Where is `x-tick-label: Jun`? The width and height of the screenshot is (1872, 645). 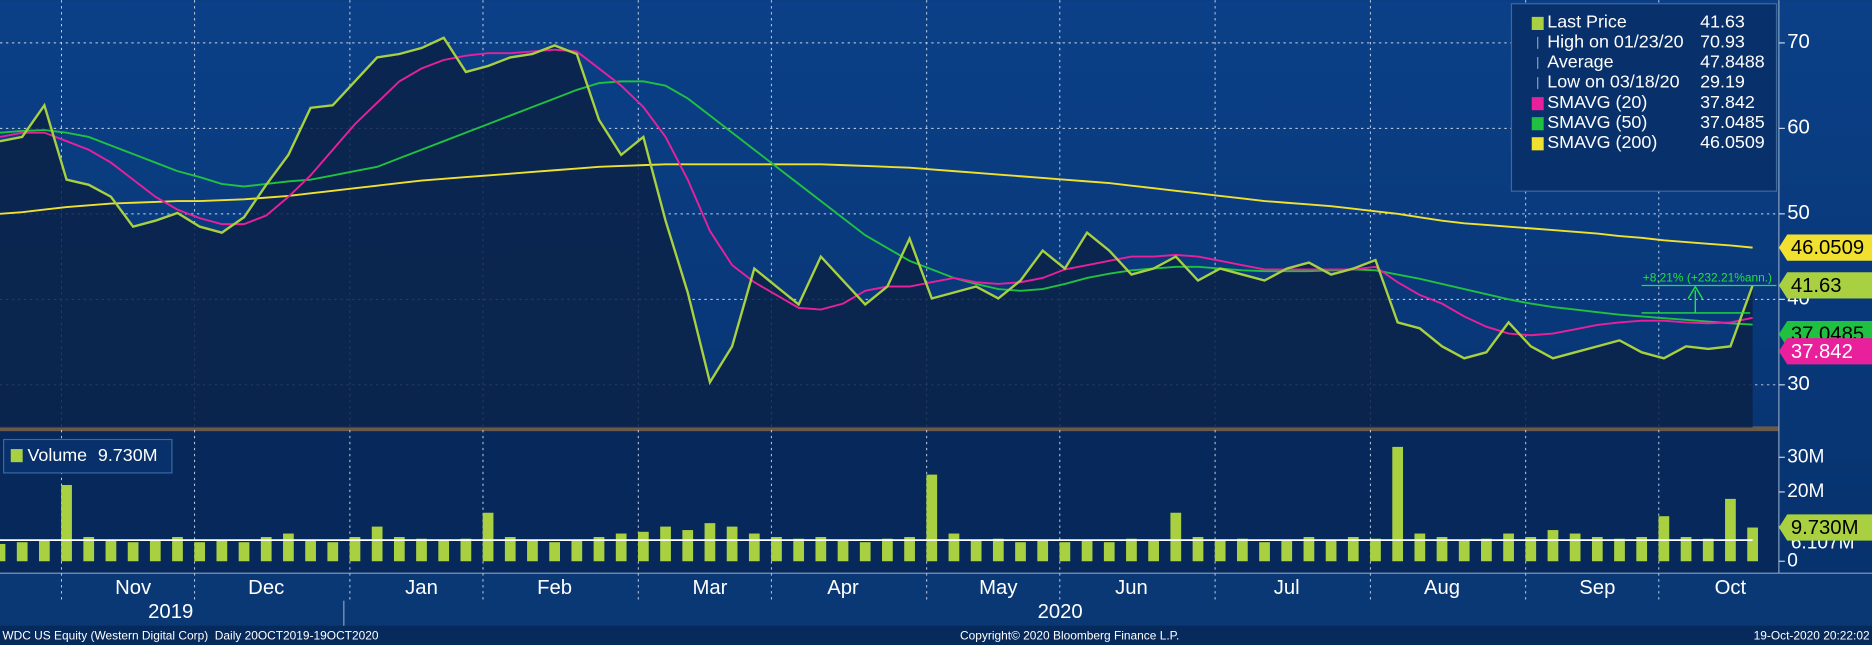 x-tick-label: Jun is located at coordinates (1131, 588).